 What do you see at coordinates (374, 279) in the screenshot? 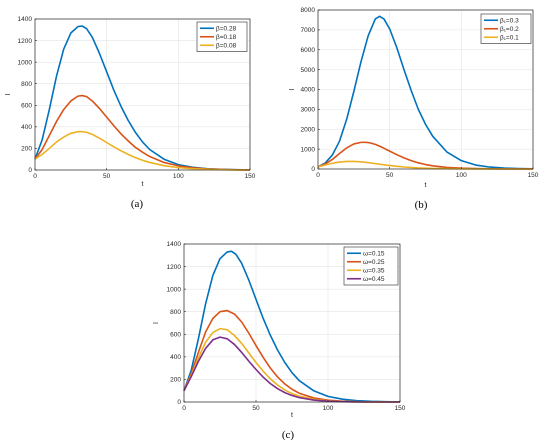
I see `legend-entry-4: ω=0.45` at bounding box center [374, 279].